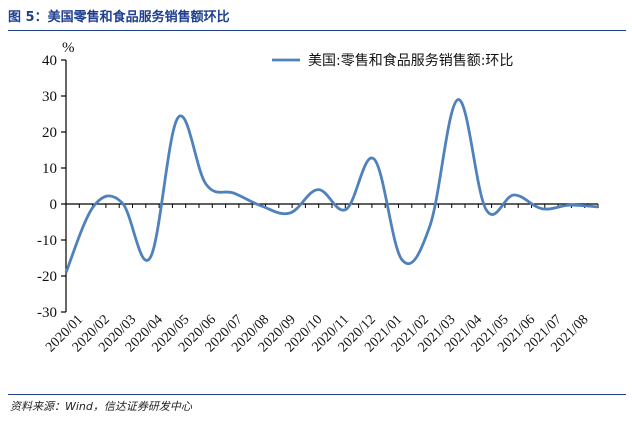  Describe the element at coordinates (49, 133) in the screenshot. I see `y-tick-label: 20` at that location.